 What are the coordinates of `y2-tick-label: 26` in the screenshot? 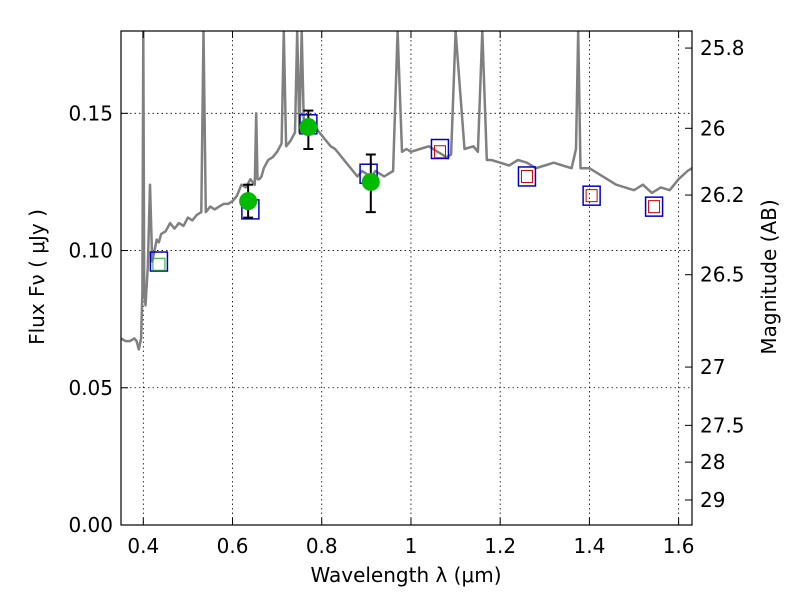 It's located at (712, 128).